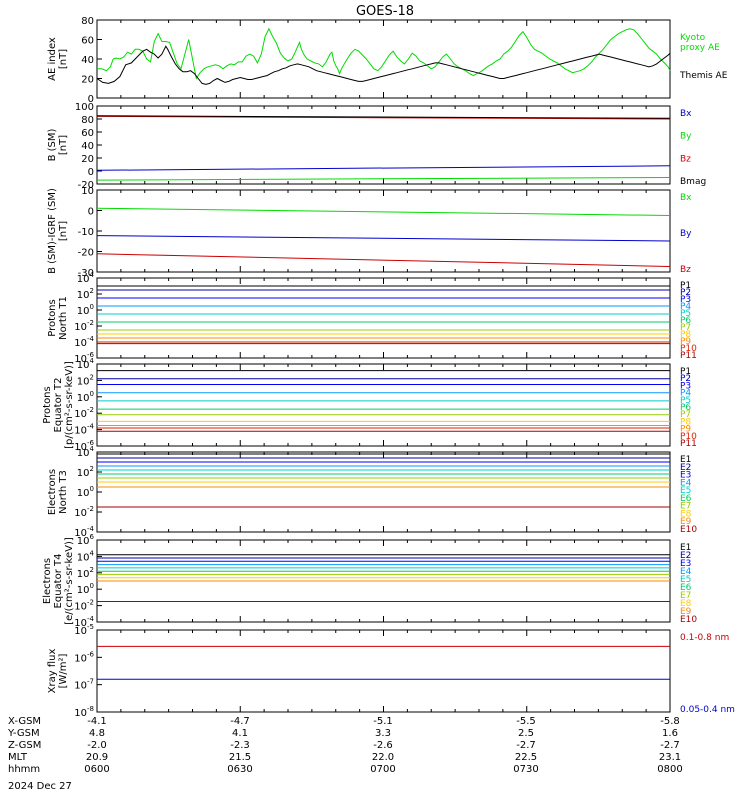  Describe the element at coordinates (96, 769) in the screenshot. I see `time-row-value: 0600` at that location.